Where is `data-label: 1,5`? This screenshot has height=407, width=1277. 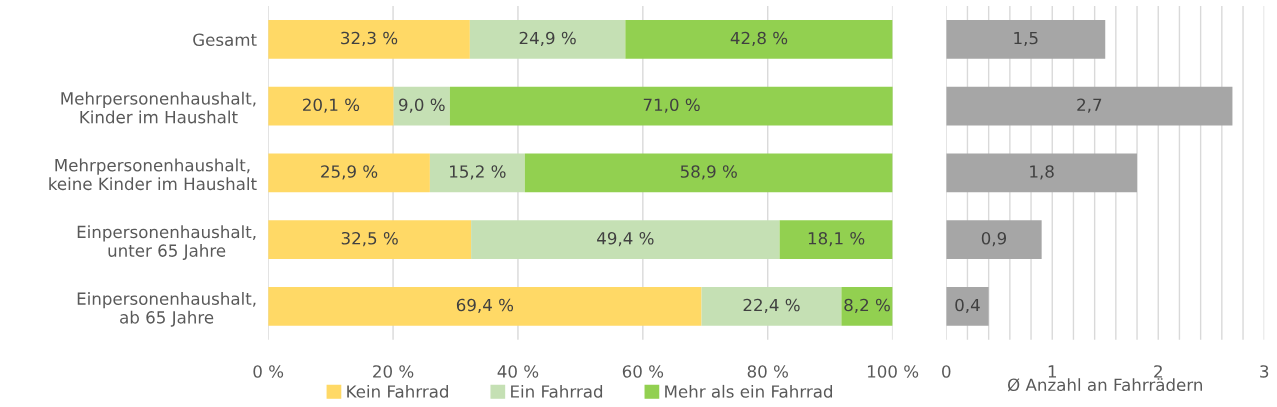
data-label: 1,5 is located at coordinates (1026, 39).